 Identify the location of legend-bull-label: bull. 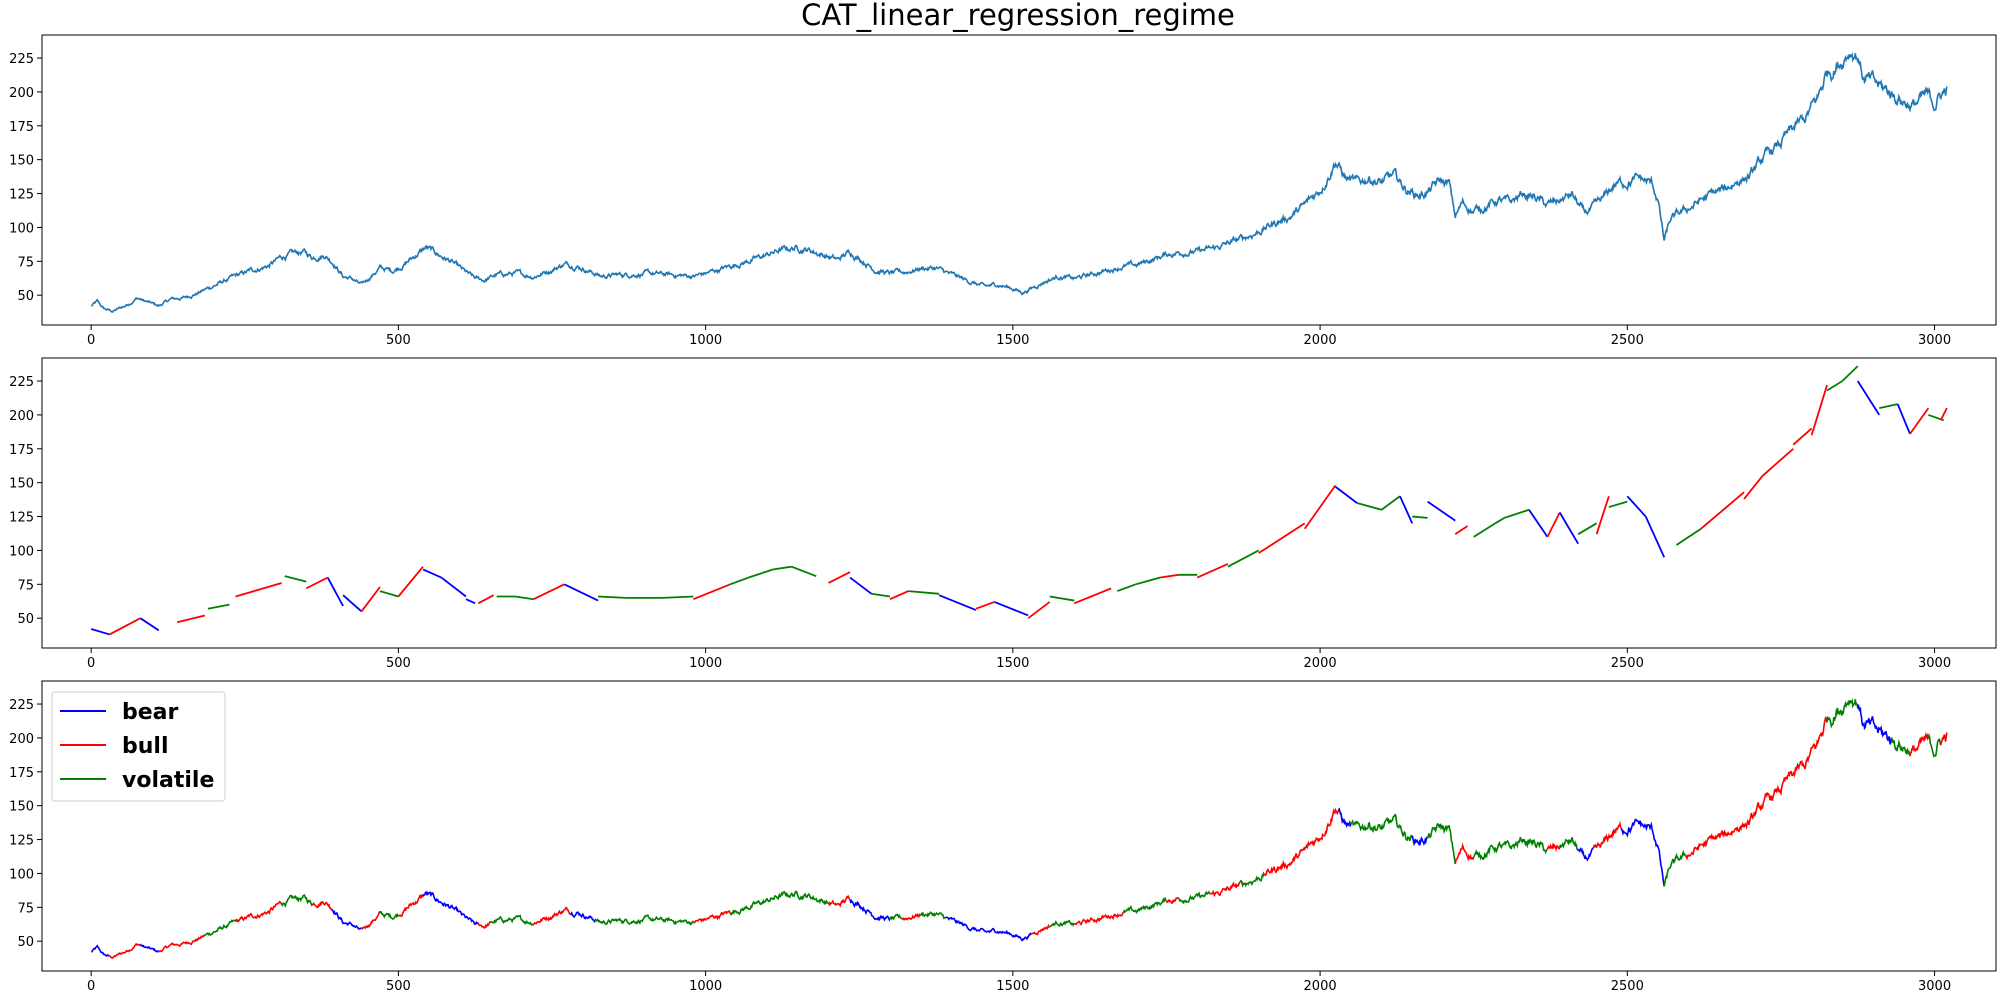
(145, 746).